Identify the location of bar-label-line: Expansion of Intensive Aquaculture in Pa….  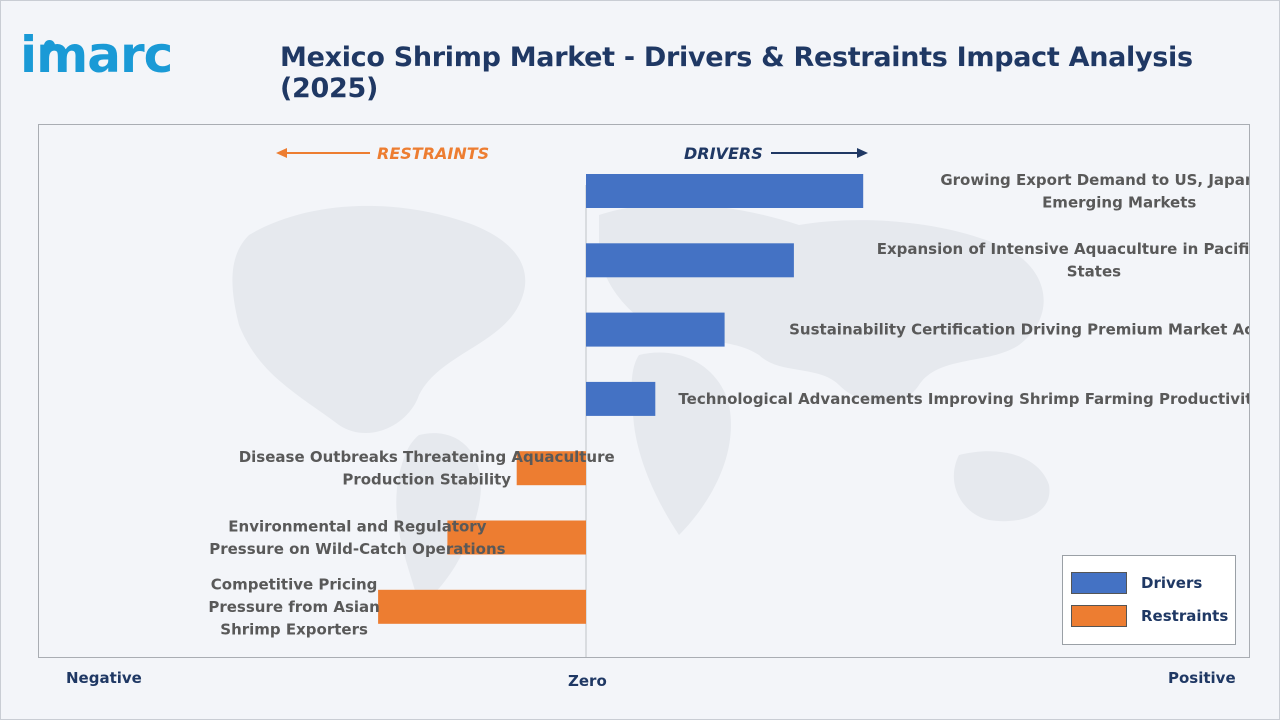
(1063, 249).